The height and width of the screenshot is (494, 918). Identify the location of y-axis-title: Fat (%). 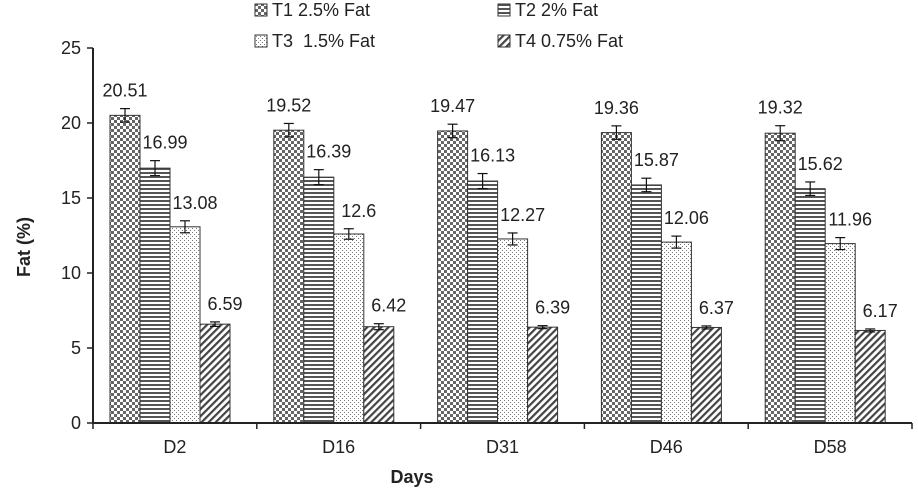
(24, 247).